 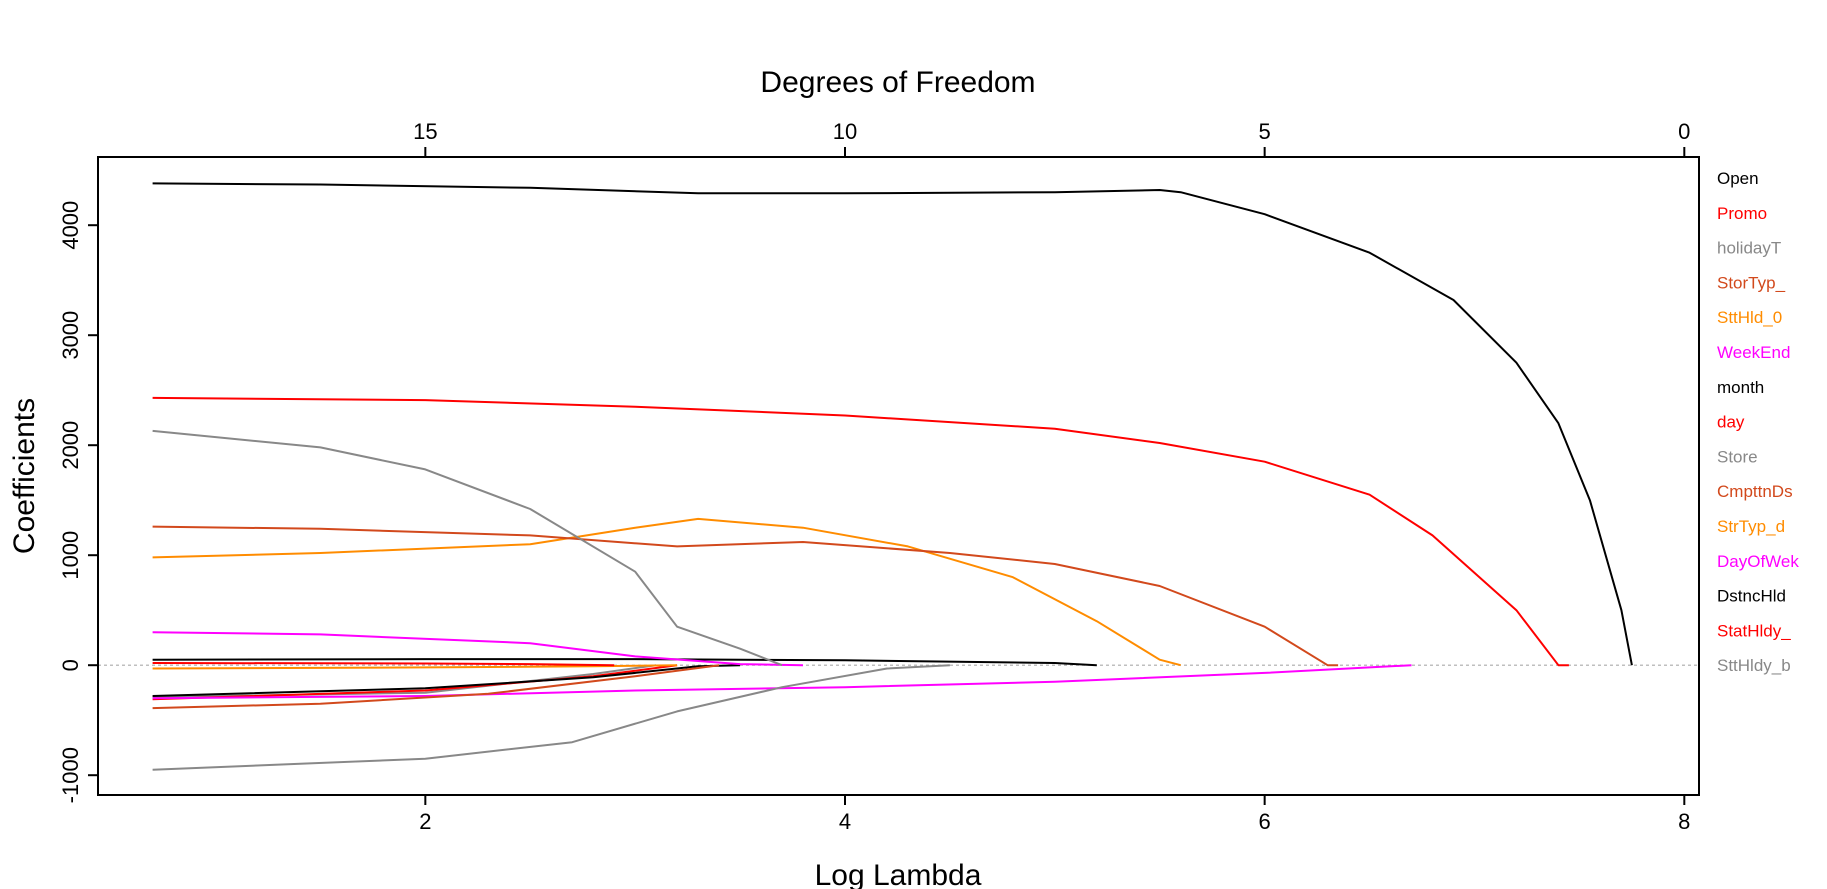 What do you see at coordinates (436, 687) in the screenshot?
I see `series-line-cmpttnds` at bounding box center [436, 687].